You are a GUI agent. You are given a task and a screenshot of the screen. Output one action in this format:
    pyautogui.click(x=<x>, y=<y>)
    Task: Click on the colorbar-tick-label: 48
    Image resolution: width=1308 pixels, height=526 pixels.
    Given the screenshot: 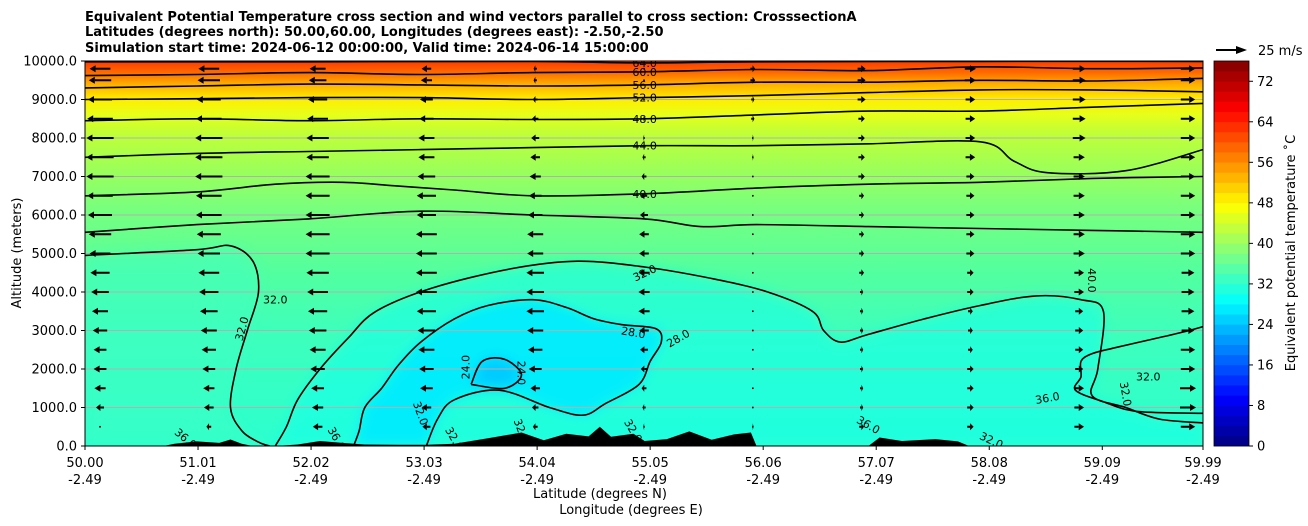 What is the action you would take?
    pyautogui.click(x=1265, y=203)
    